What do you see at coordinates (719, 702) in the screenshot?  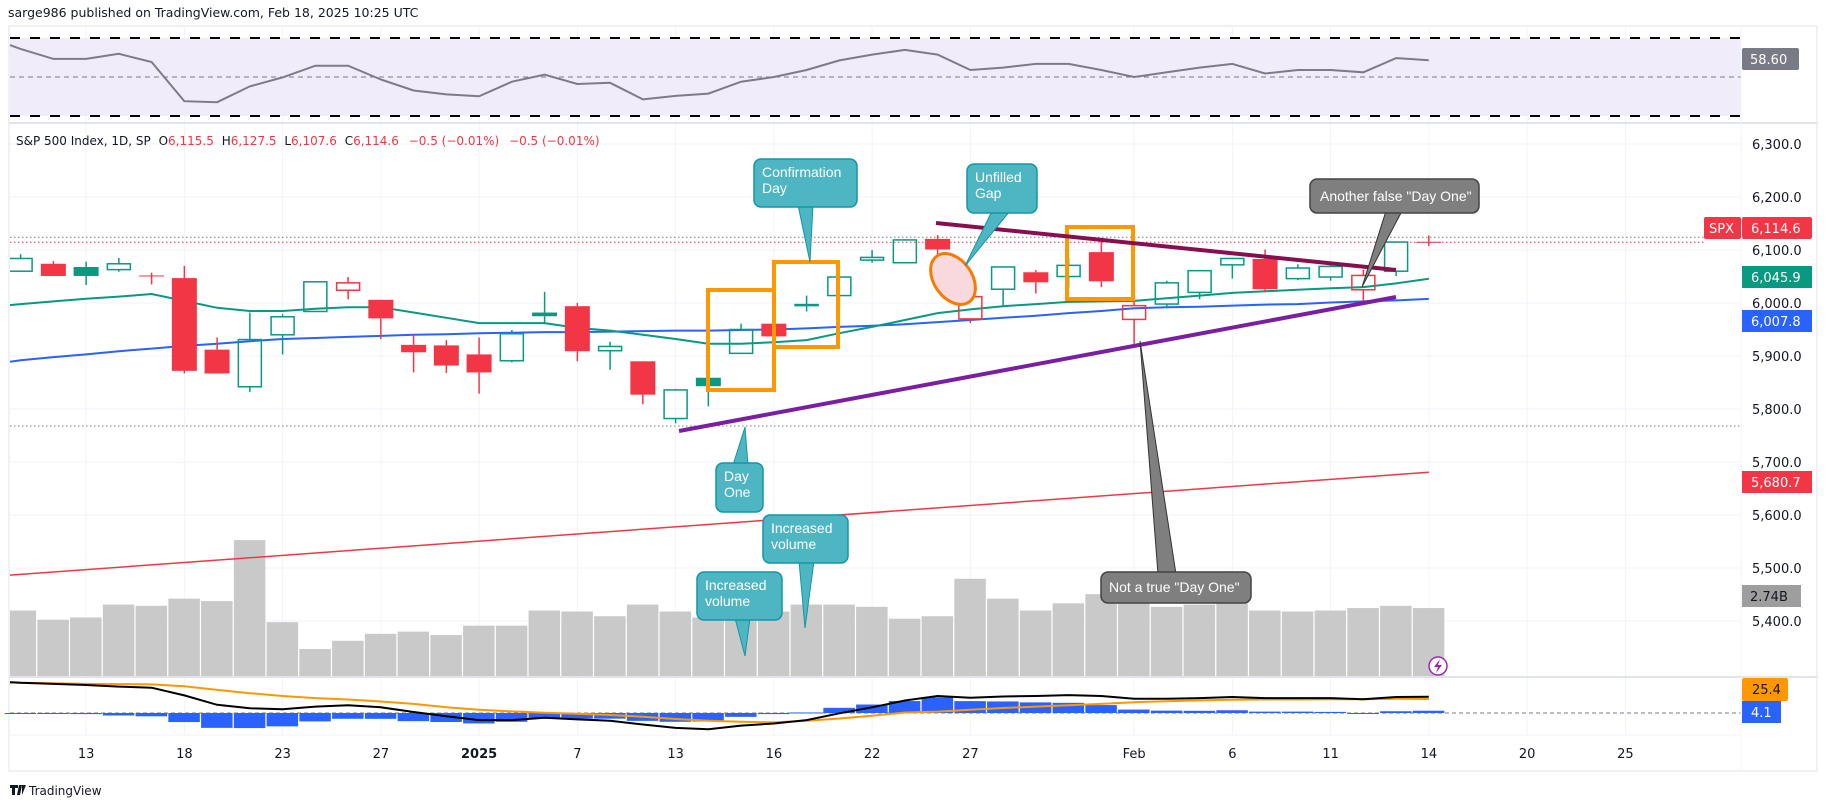 I see `macd-signal-line` at bounding box center [719, 702].